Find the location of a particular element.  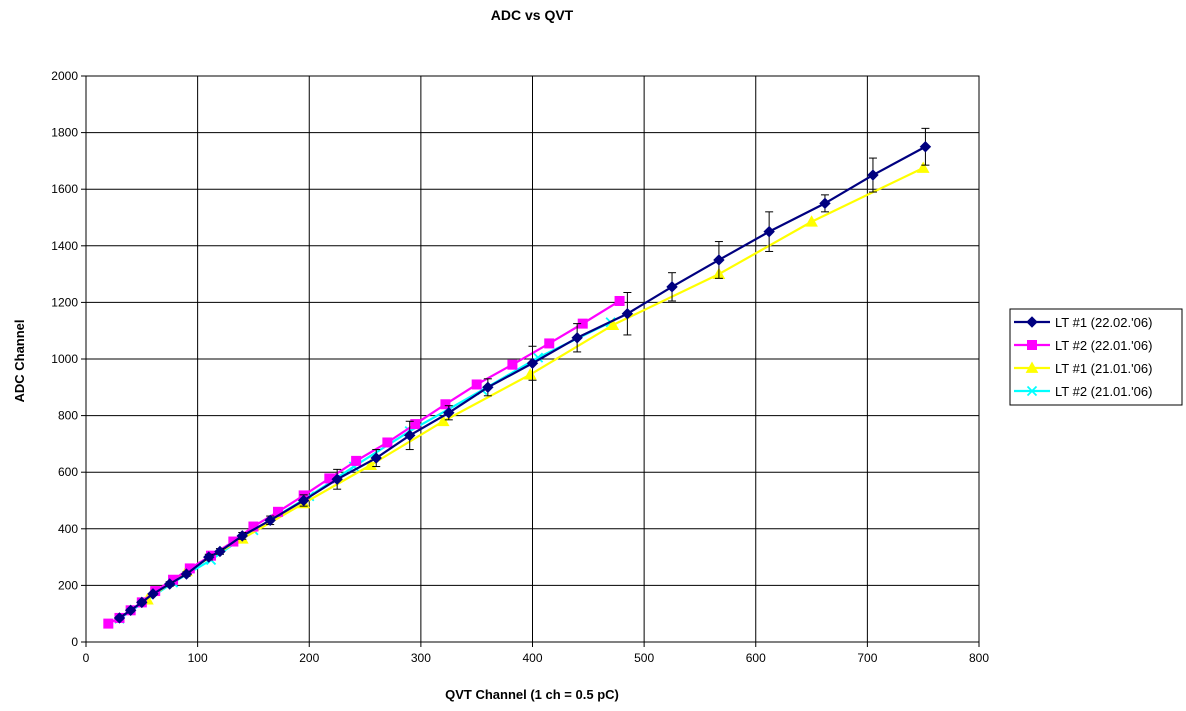

y-tick-label: 1600 is located at coordinates (64, 189).